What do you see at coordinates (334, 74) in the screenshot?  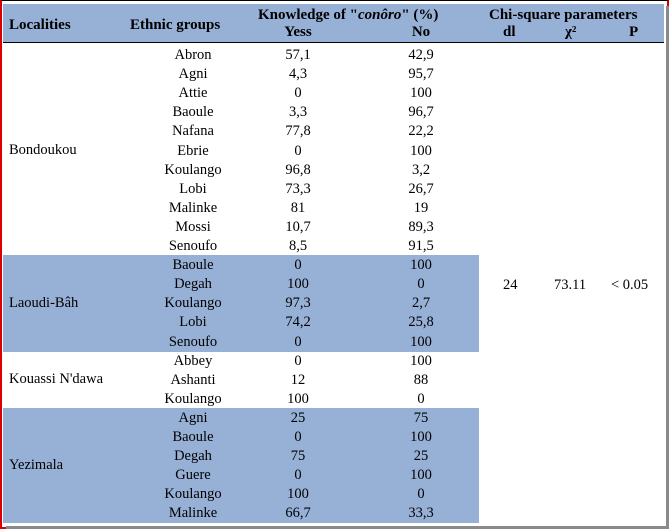 I see `table-row: Agni 4,3 95,7` at bounding box center [334, 74].